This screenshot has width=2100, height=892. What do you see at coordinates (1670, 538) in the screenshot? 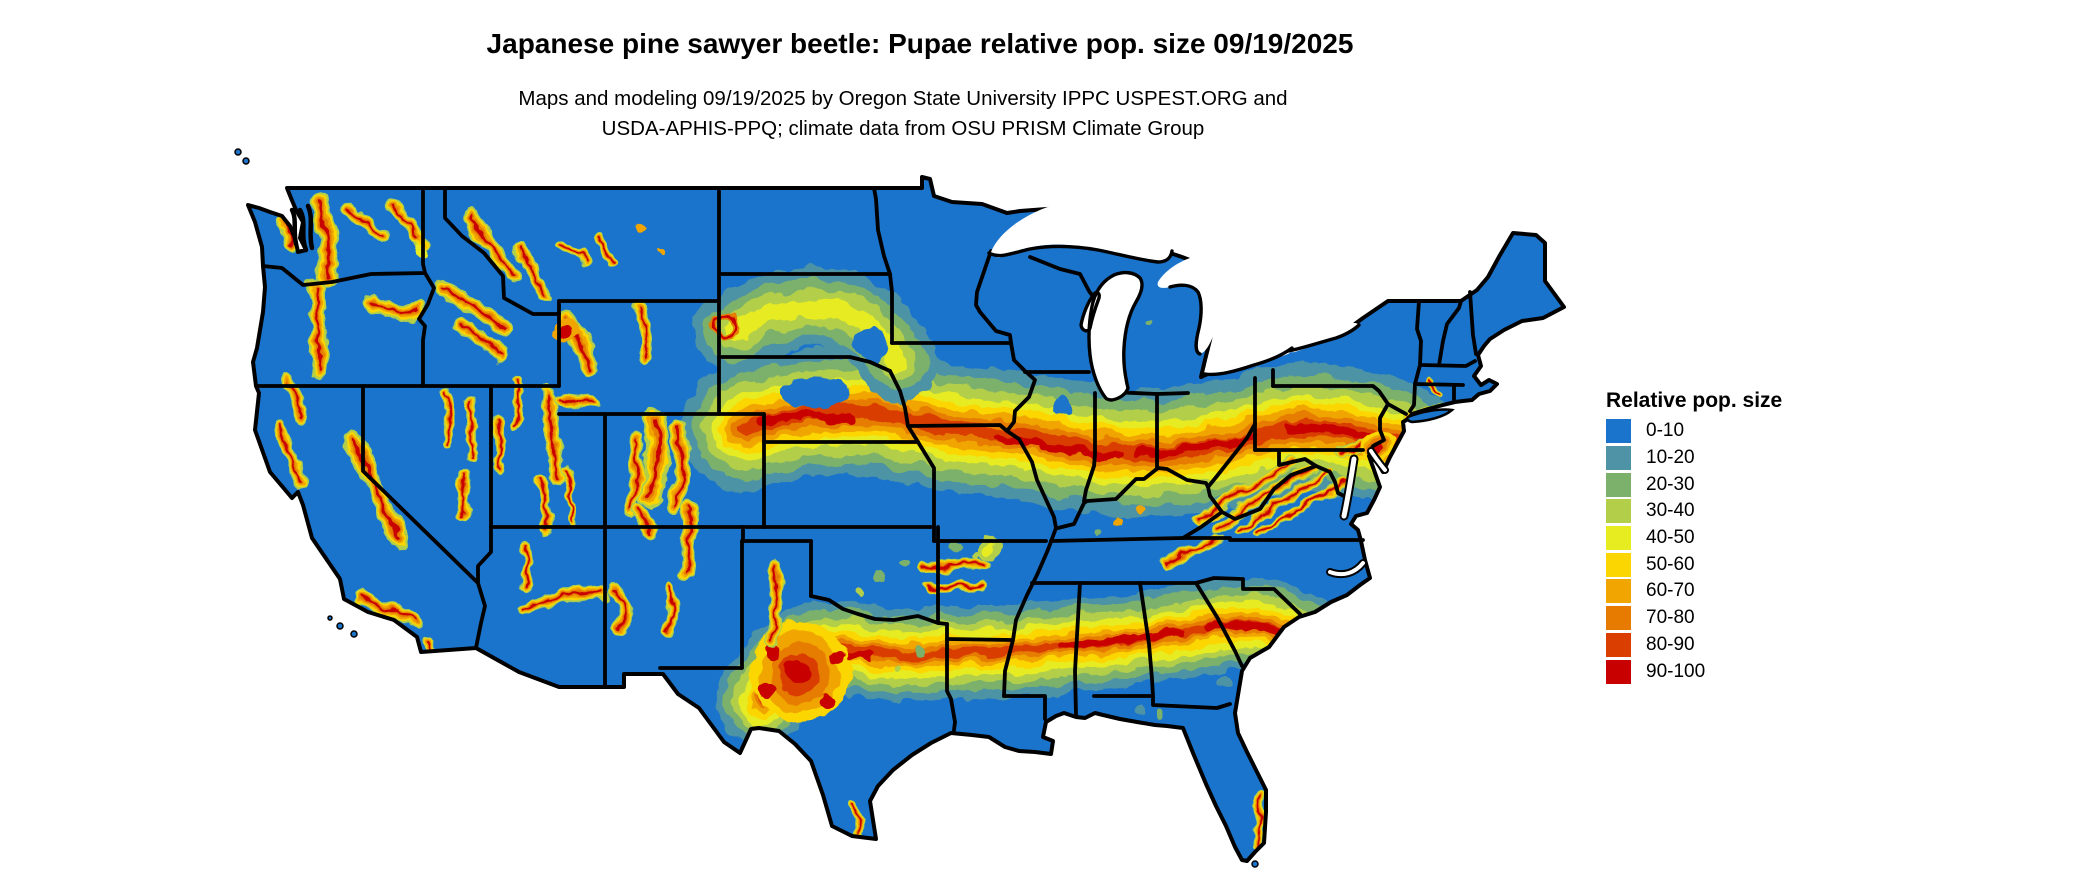
I see `legend-label: 40-50` at bounding box center [1670, 538].